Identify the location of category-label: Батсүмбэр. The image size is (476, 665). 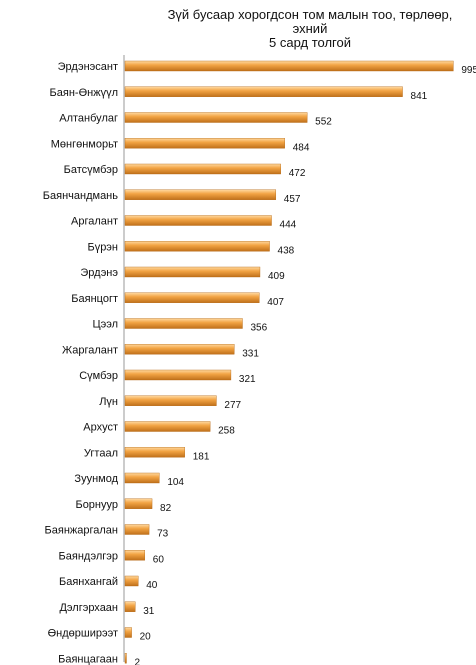
(91, 170).